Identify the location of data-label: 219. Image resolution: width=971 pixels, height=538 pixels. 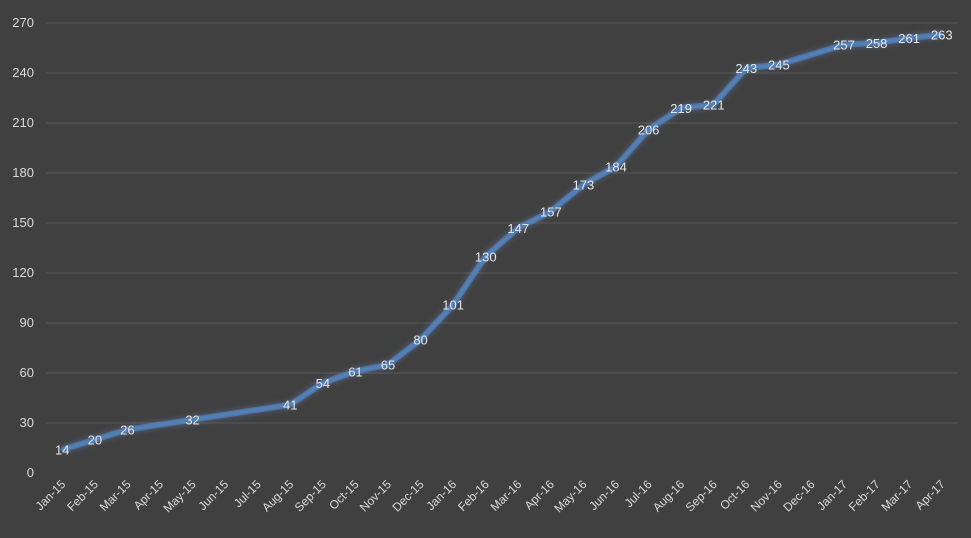
(681, 108).